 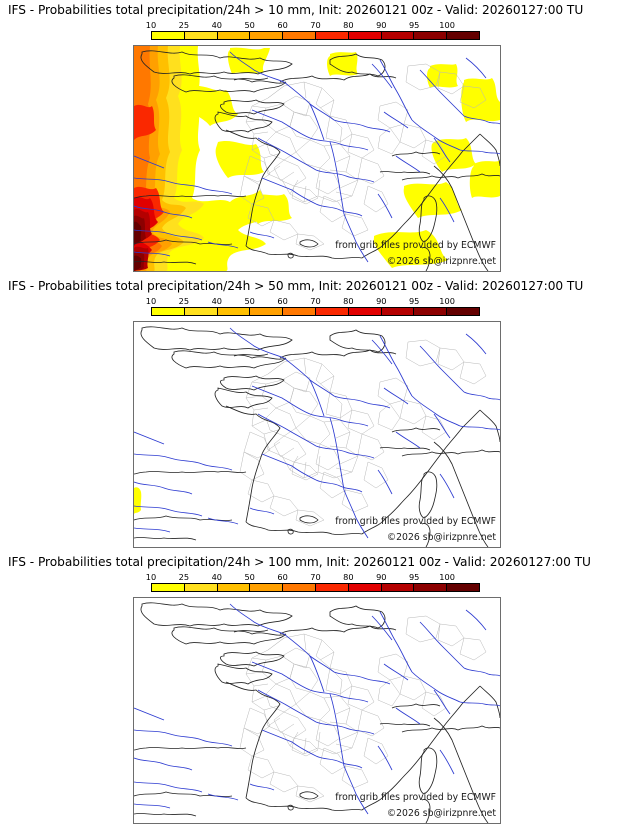 I want to click on probability-patch, so click(x=138, y=500).